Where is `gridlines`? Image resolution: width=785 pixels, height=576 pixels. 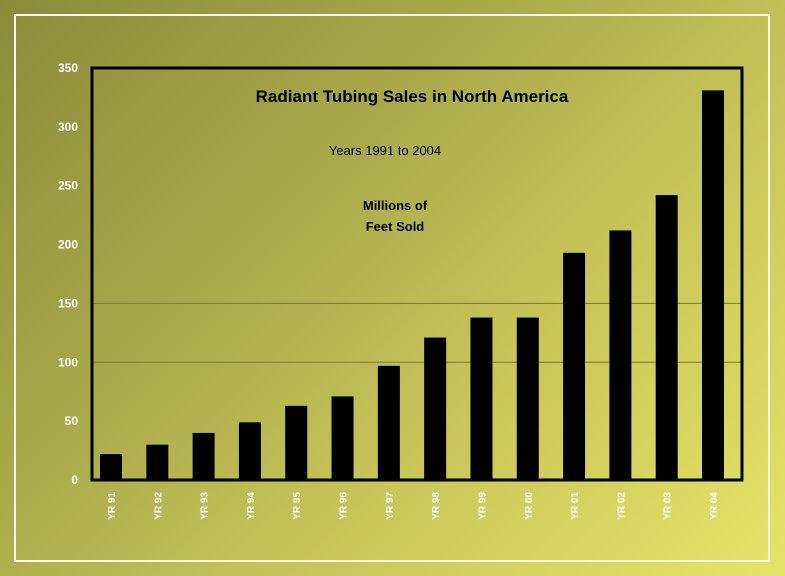 gridlines is located at coordinates (417, 332).